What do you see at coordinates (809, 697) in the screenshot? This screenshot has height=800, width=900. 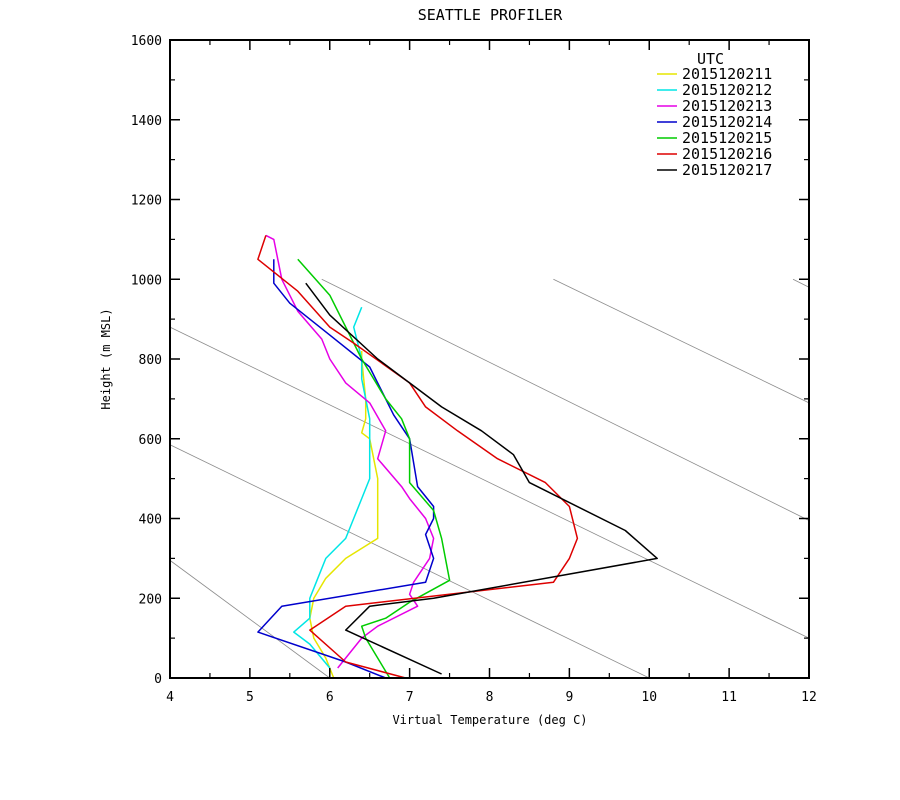 I see `x-tick-label: 12` at bounding box center [809, 697].